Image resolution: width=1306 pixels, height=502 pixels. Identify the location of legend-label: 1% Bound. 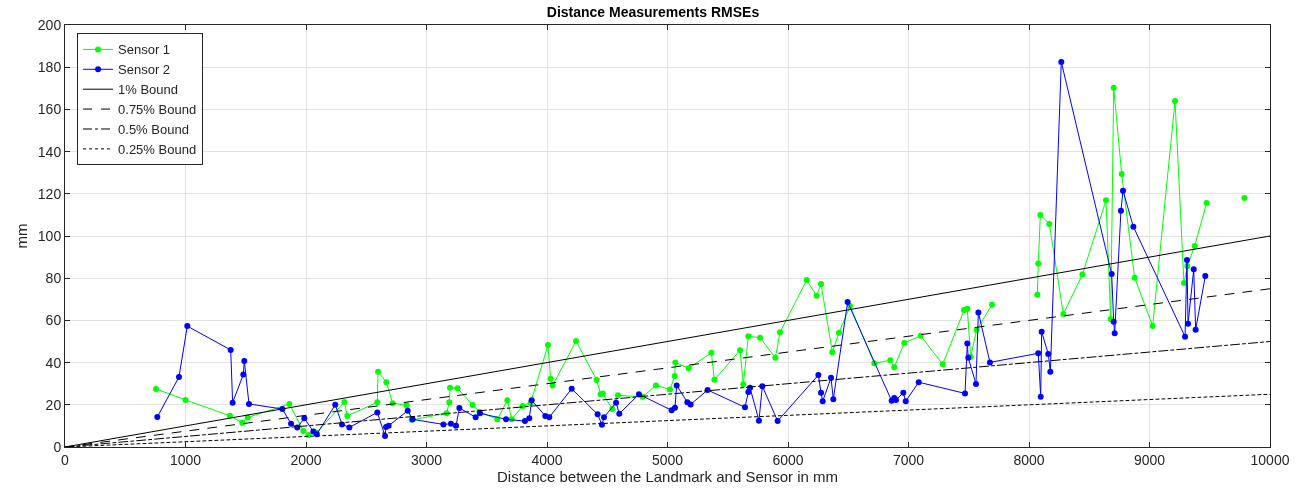
(148, 90).